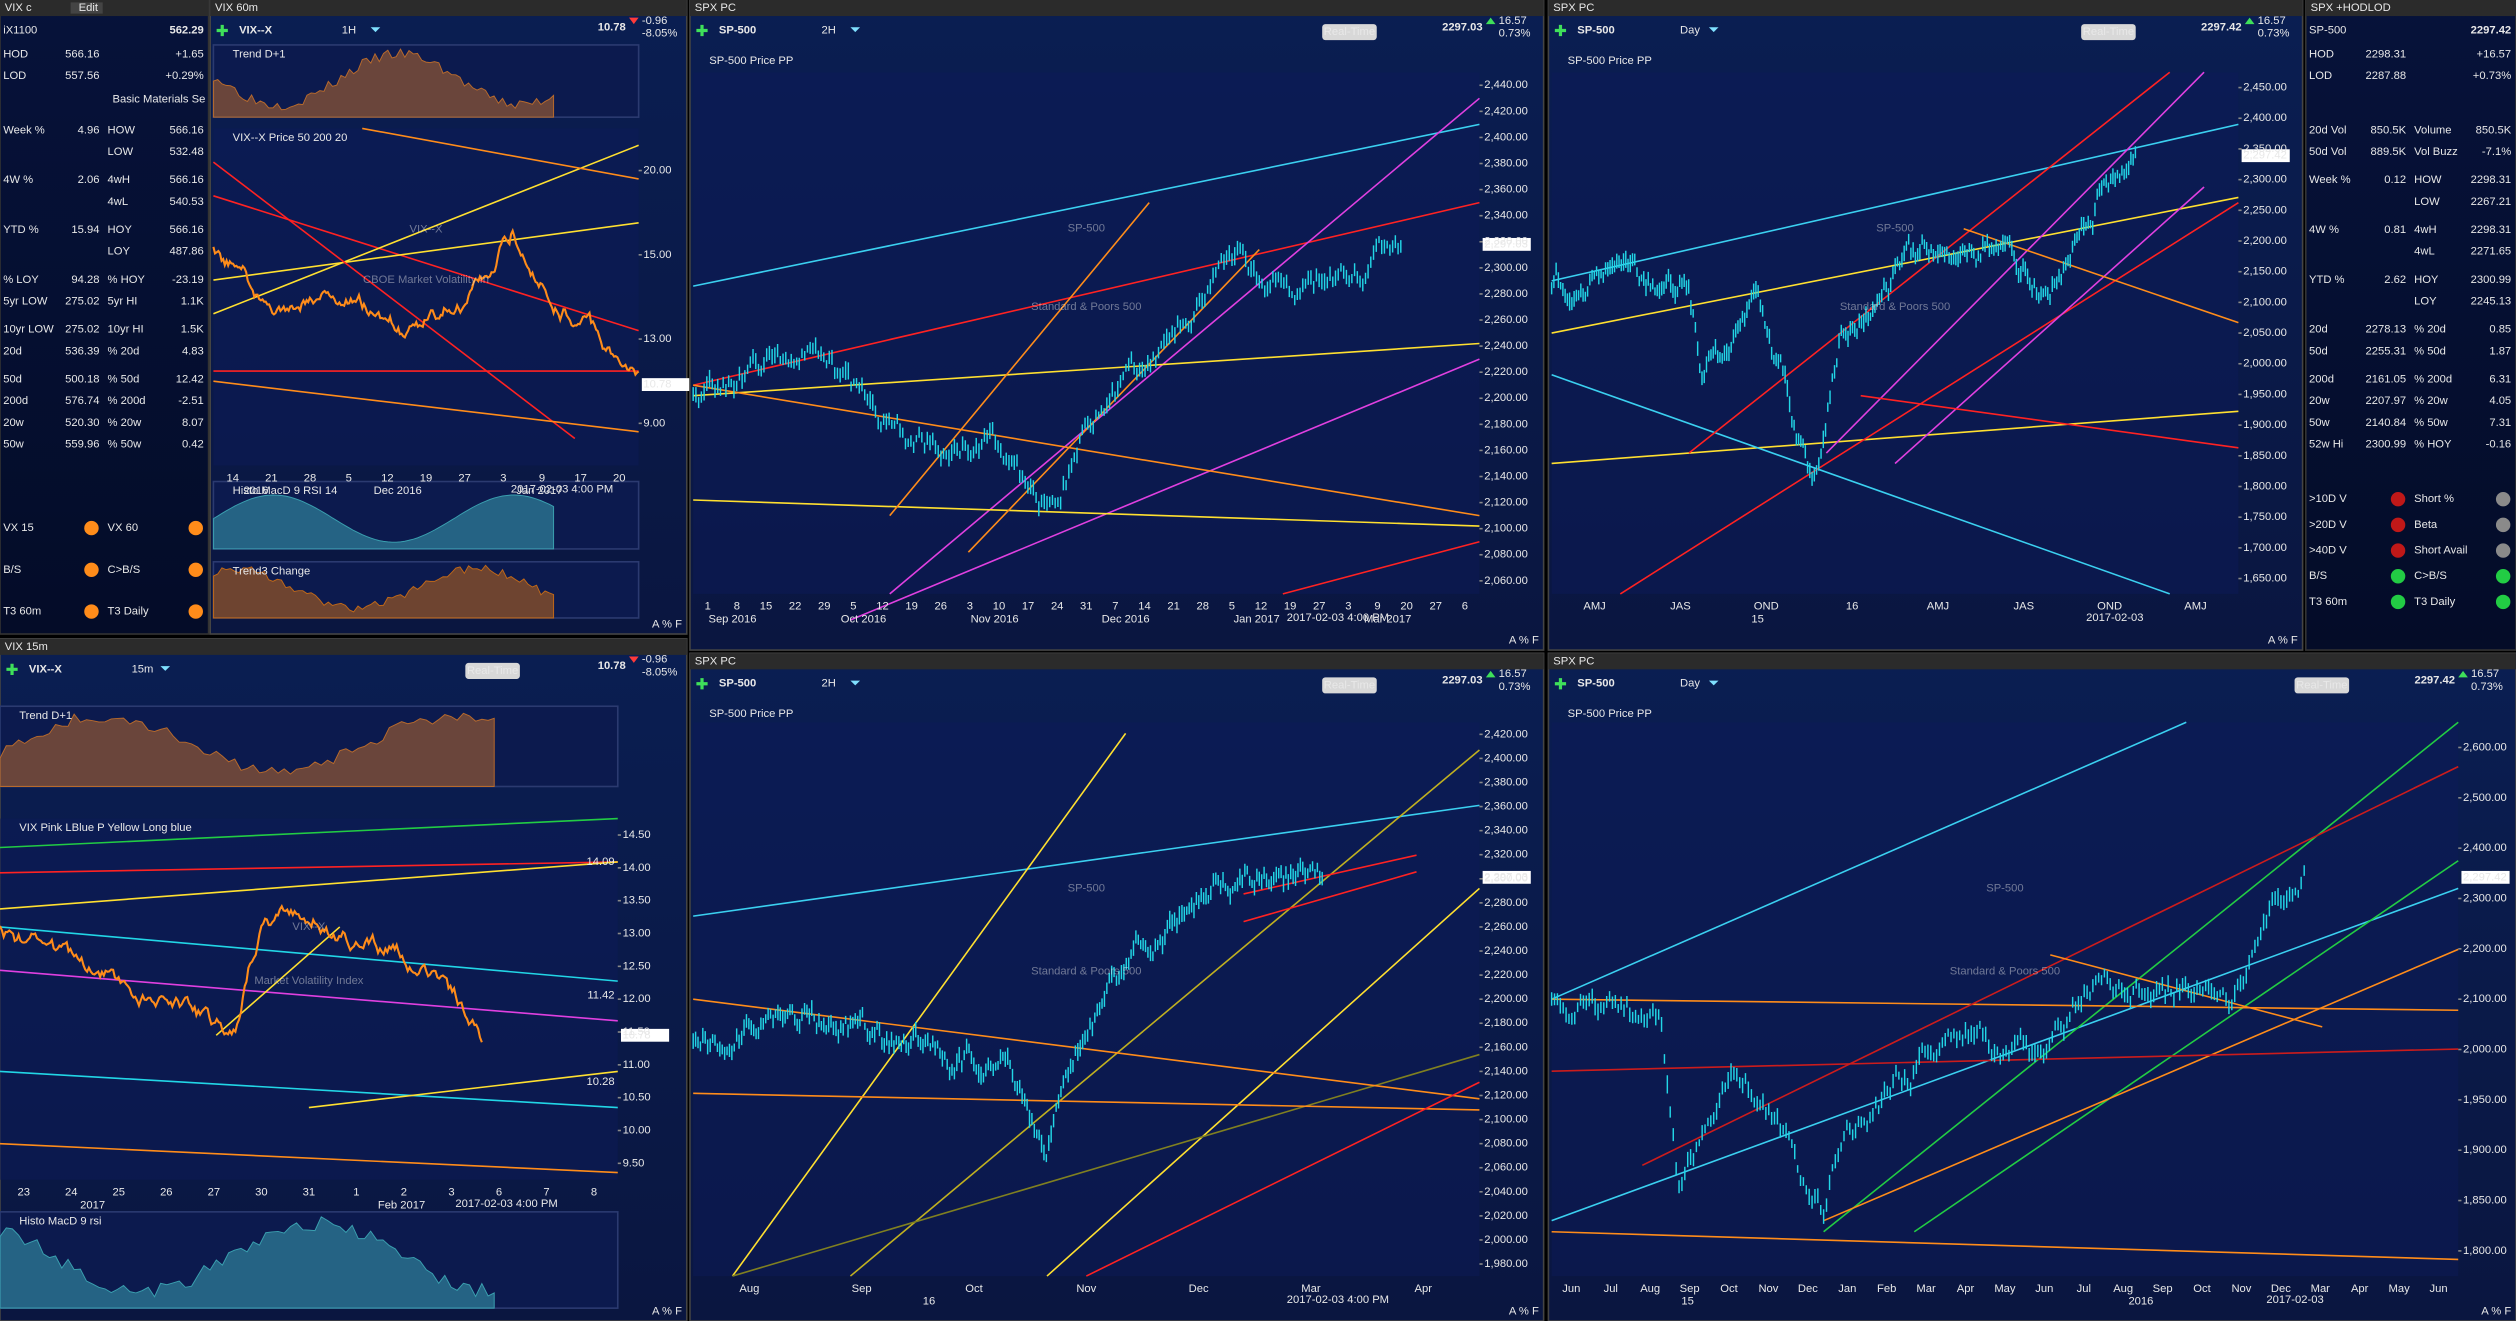  Describe the element at coordinates (256, 30) in the screenshot. I see `symbol: VIX--X` at that location.